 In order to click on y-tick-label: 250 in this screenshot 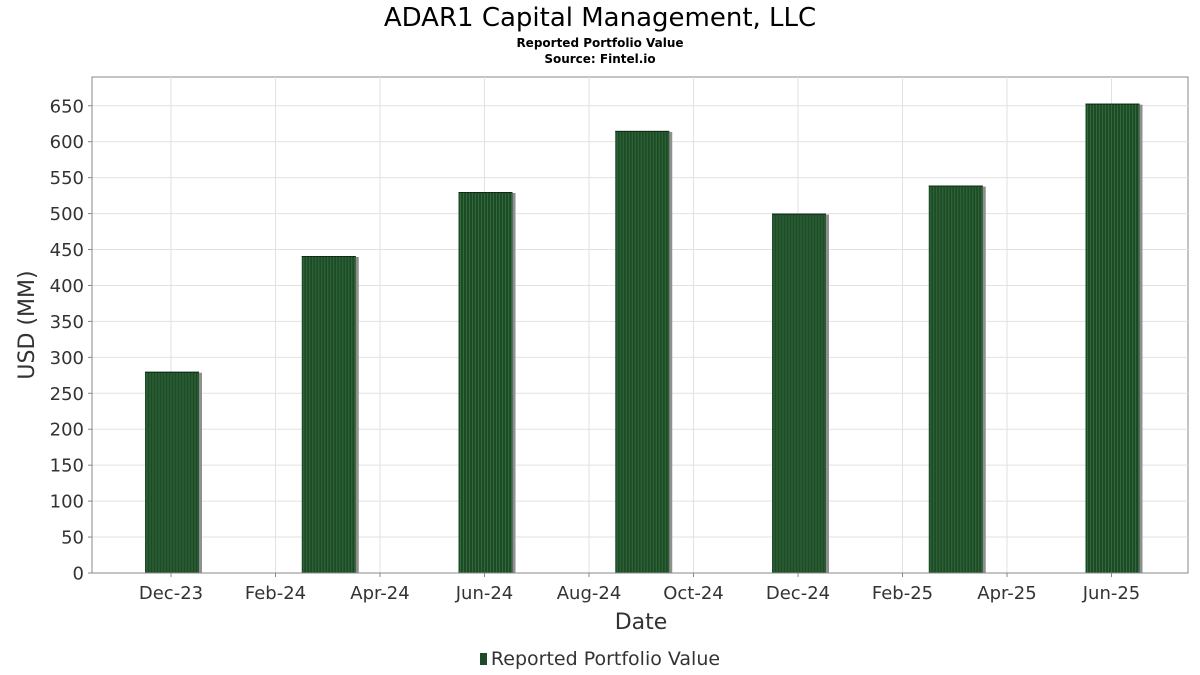, I will do `click(67, 394)`.